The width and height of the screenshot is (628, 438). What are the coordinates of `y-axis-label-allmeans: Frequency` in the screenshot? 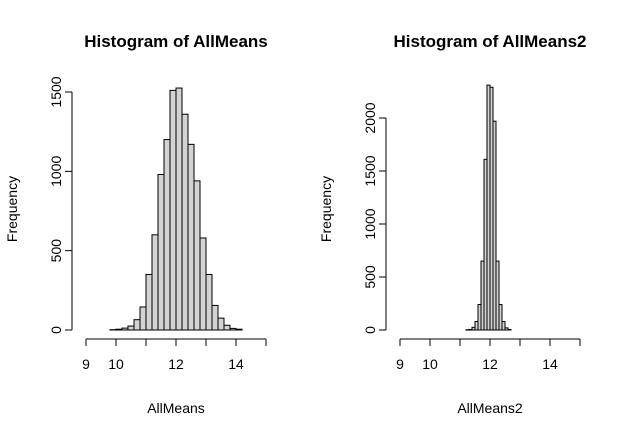 It's located at (12, 209).